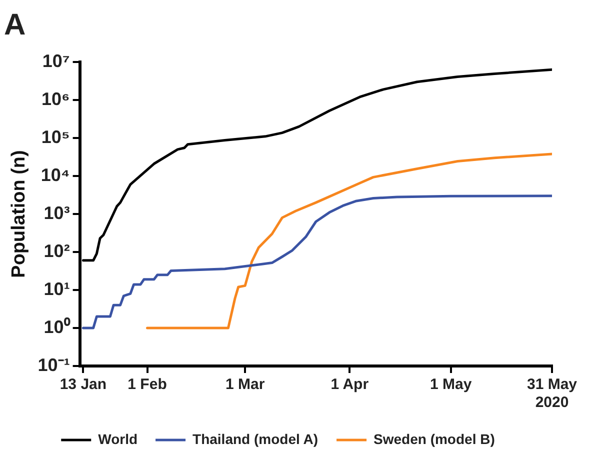 The width and height of the screenshot is (592, 457). I want to click on x-tick-label: 1 Feb, so click(147, 385).